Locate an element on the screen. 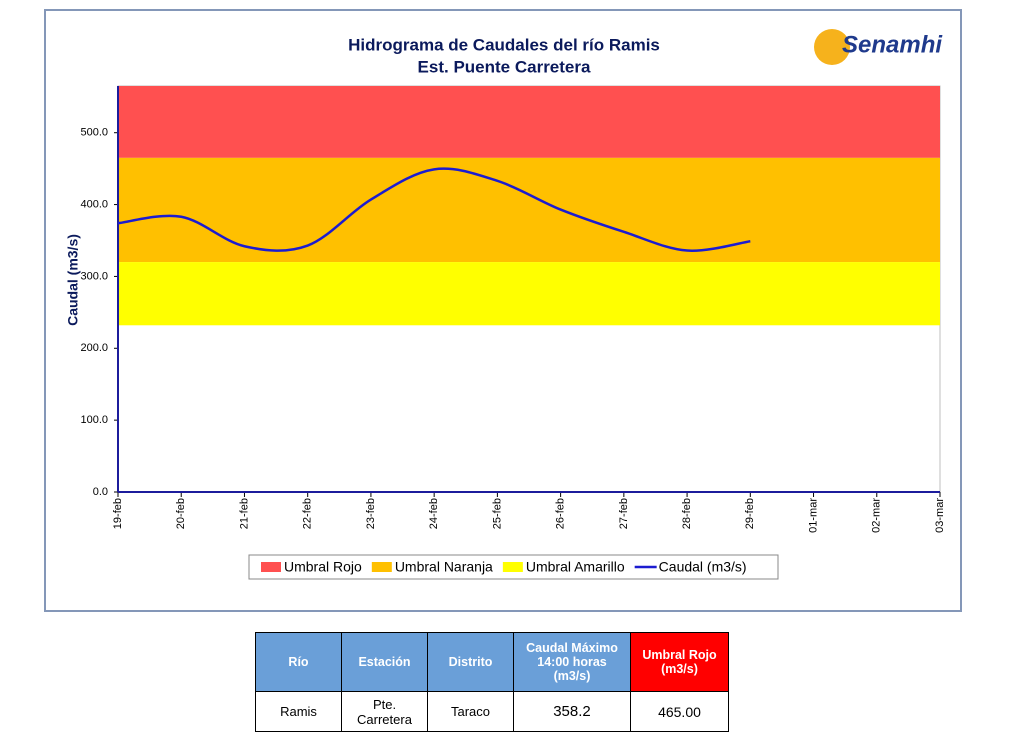 This screenshot has height=743, width=1010. cell: Taraco is located at coordinates (470, 711).